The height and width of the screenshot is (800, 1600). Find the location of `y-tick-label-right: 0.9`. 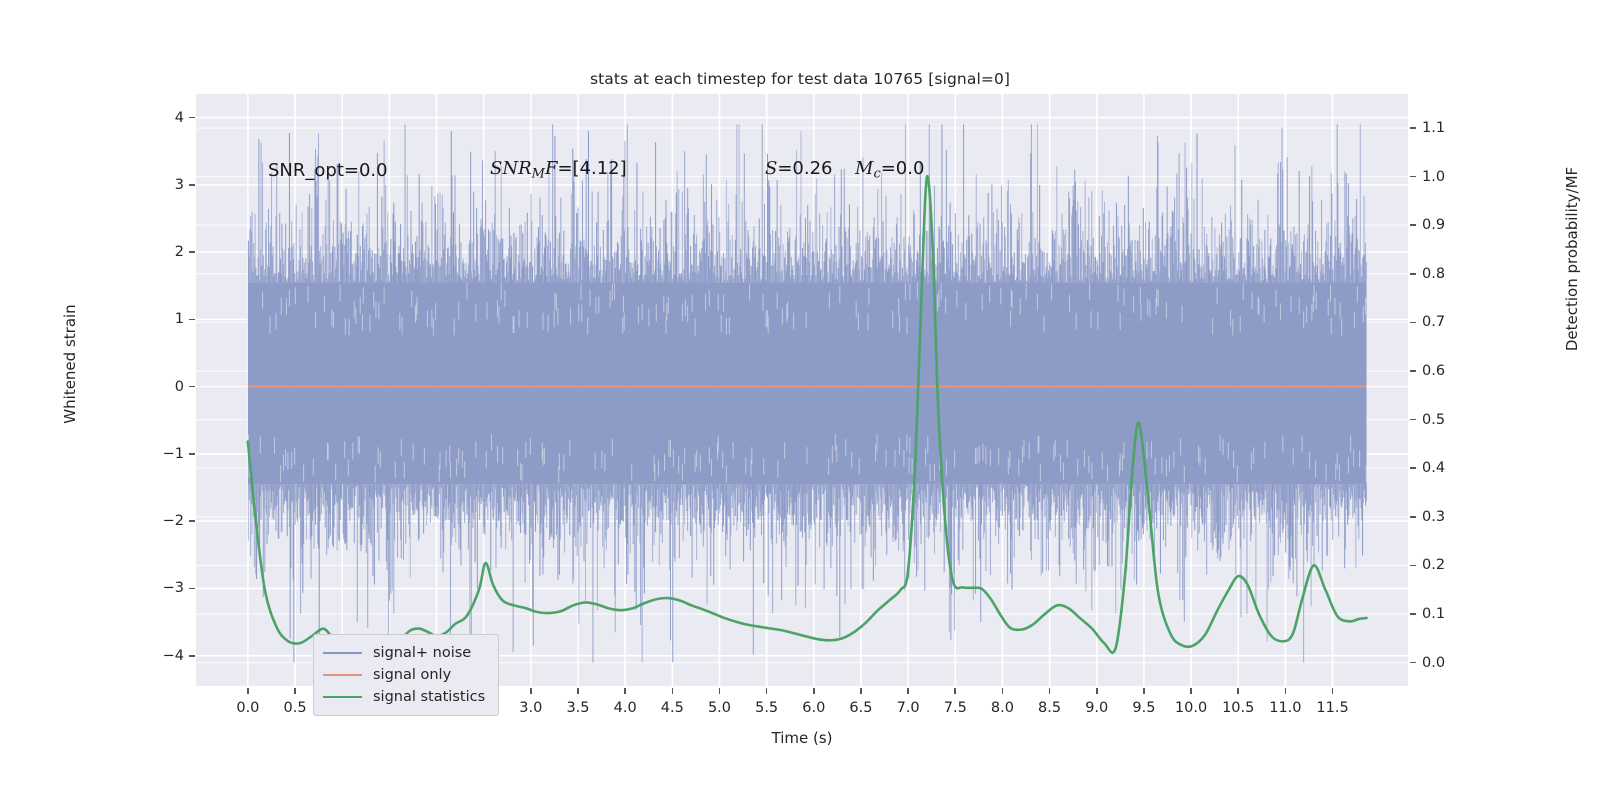

y-tick-label-right: 0.9 is located at coordinates (1434, 225).